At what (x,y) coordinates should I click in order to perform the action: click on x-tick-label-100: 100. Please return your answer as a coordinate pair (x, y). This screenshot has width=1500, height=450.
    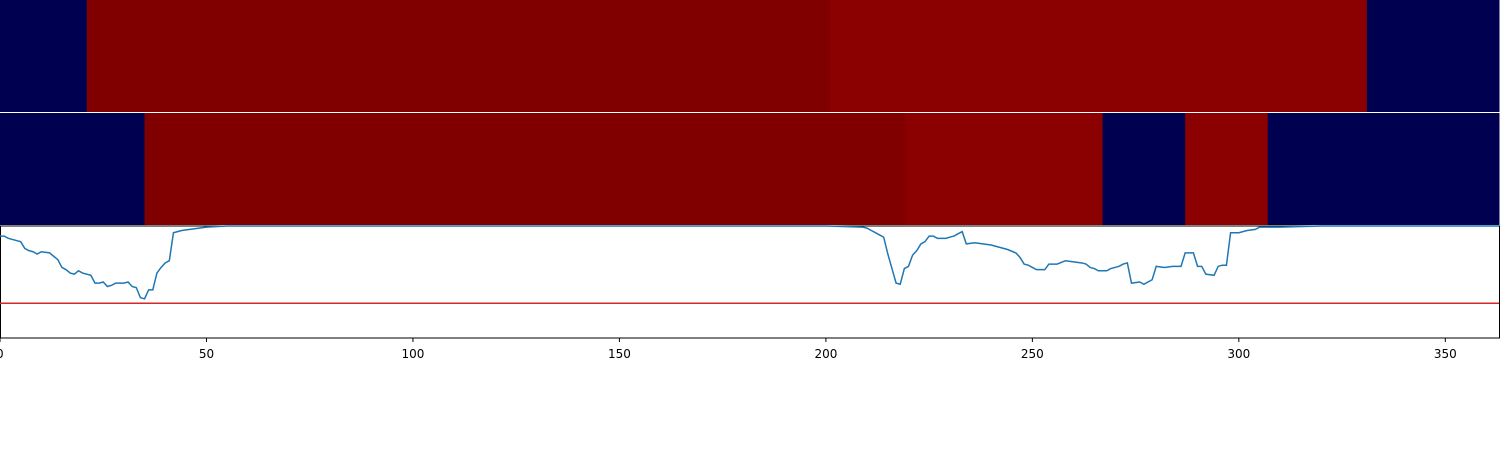
    Looking at the image, I should click on (412, 354).